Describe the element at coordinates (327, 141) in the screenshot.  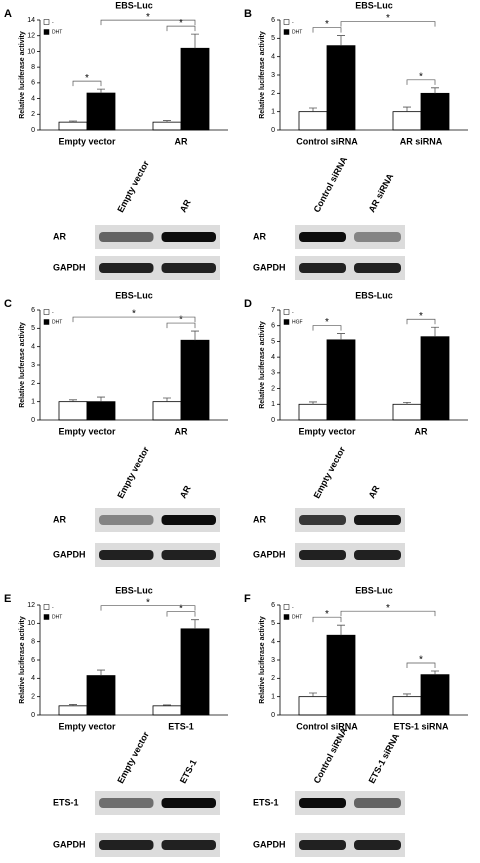
I see `x-tick-label: Control siRNA` at that location.